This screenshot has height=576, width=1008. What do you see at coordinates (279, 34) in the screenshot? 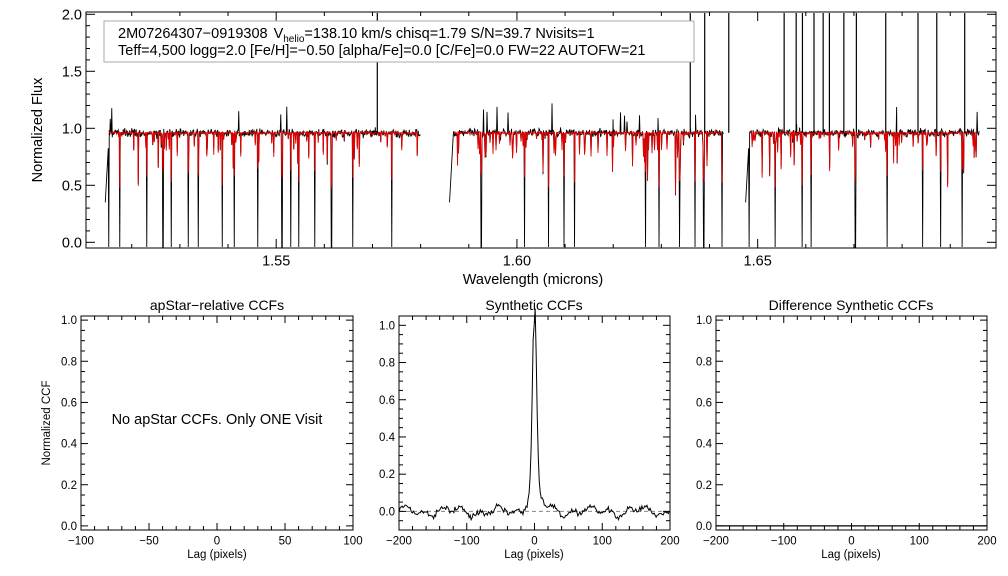
I see `vhelio-label: V` at bounding box center [279, 34].